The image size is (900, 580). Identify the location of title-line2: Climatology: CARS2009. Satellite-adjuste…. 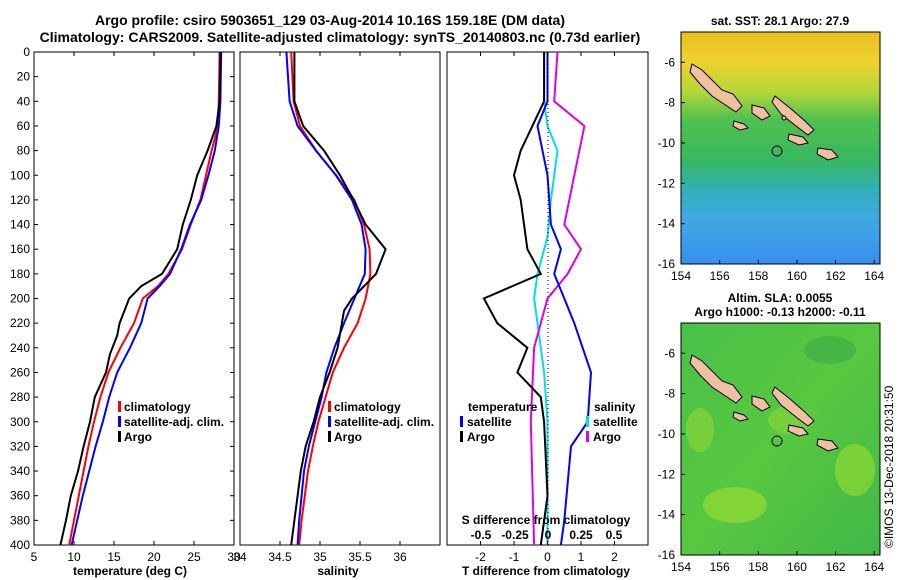
(340, 37).